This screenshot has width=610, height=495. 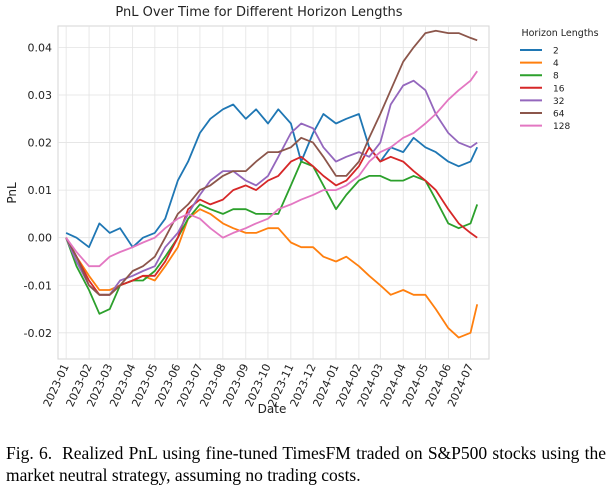 What do you see at coordinates (559, 33) in the screenshot?
I see `legend-title: Horizon Lengths` at bounding box center [559, 33].